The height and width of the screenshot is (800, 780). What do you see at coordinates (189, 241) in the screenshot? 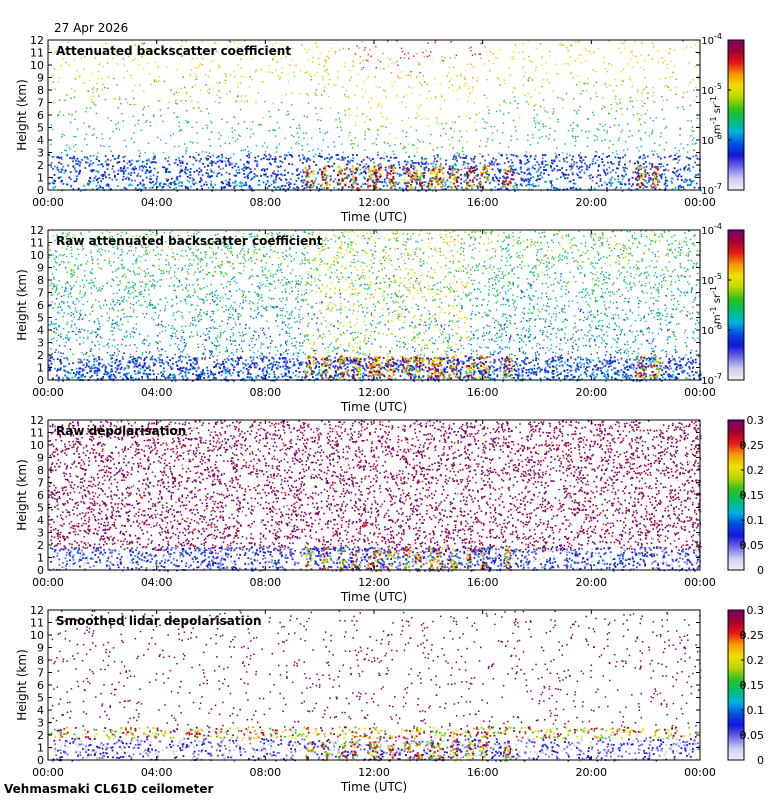
I see `panel-title: Raw attenuated backscatter coefficient` at bounding box center [189, 241].